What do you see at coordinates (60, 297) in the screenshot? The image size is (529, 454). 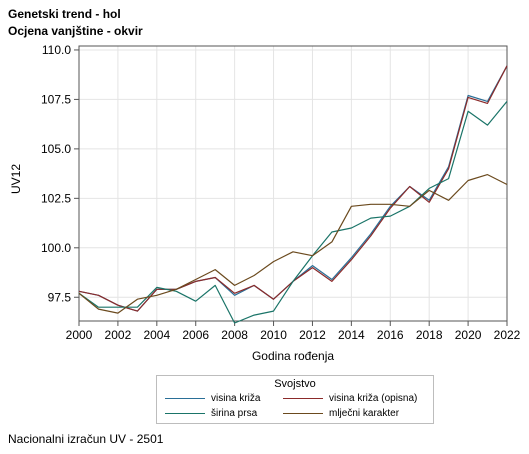 I see `y-tick-label: 97.5` at bounding box center [60, 297].